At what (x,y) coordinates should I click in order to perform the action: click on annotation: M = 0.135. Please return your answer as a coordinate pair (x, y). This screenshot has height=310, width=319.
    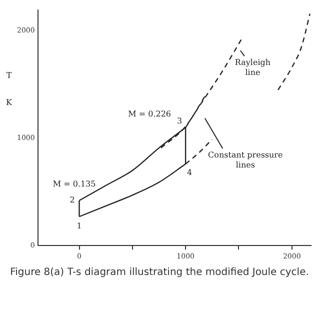
    Looking at the image, I should click on (74, 184).